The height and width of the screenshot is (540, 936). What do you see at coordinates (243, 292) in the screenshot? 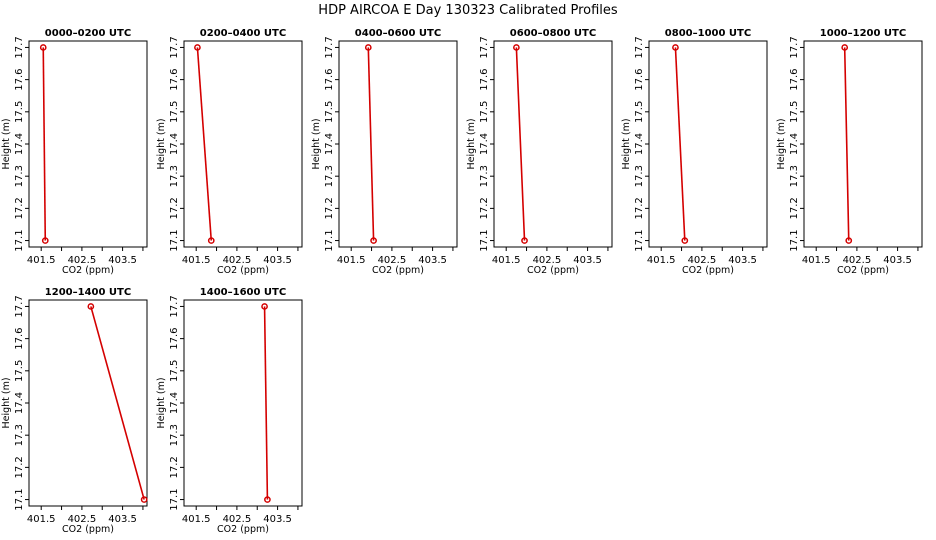
I see `panel-title: 1400–1600 UTC` at bounding box center [243, 292].